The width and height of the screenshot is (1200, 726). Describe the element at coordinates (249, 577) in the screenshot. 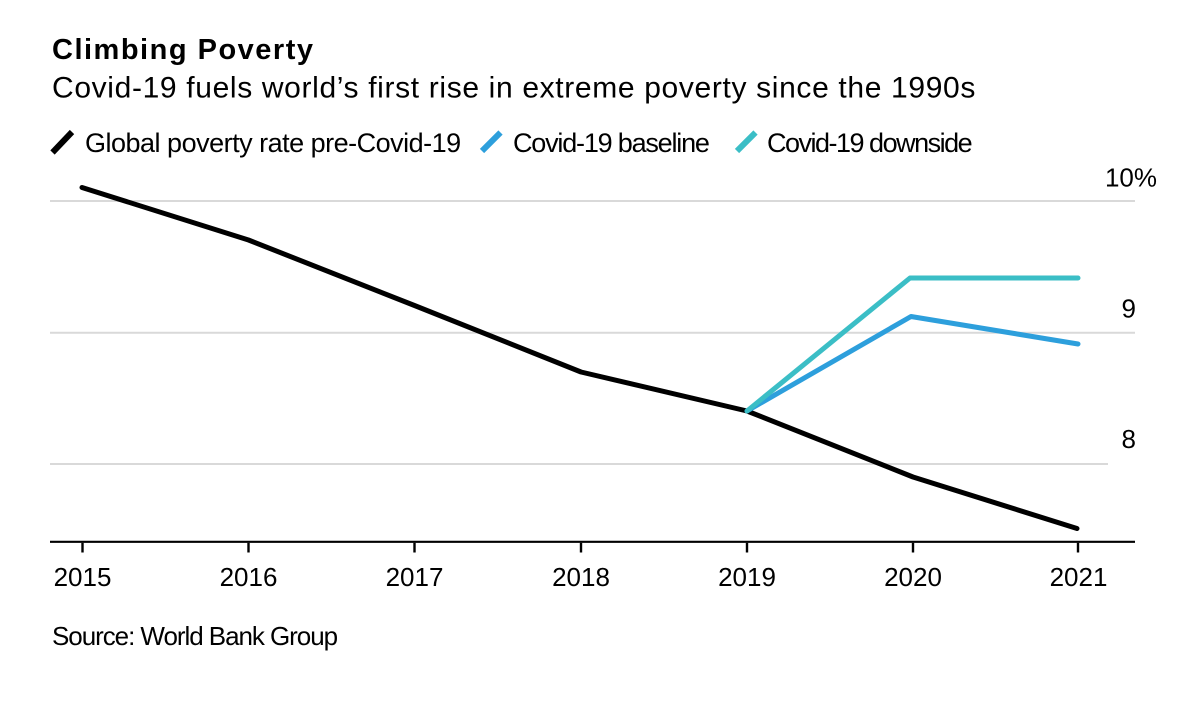

I see `svg-text: 2016` at that location.